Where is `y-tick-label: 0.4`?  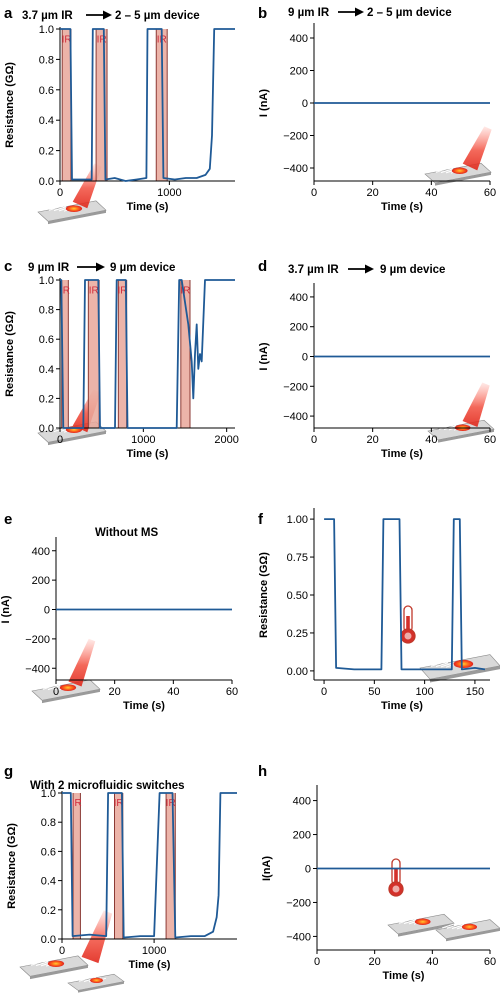 y-tick-label: 0.4 is located at coordinates (46, 121).